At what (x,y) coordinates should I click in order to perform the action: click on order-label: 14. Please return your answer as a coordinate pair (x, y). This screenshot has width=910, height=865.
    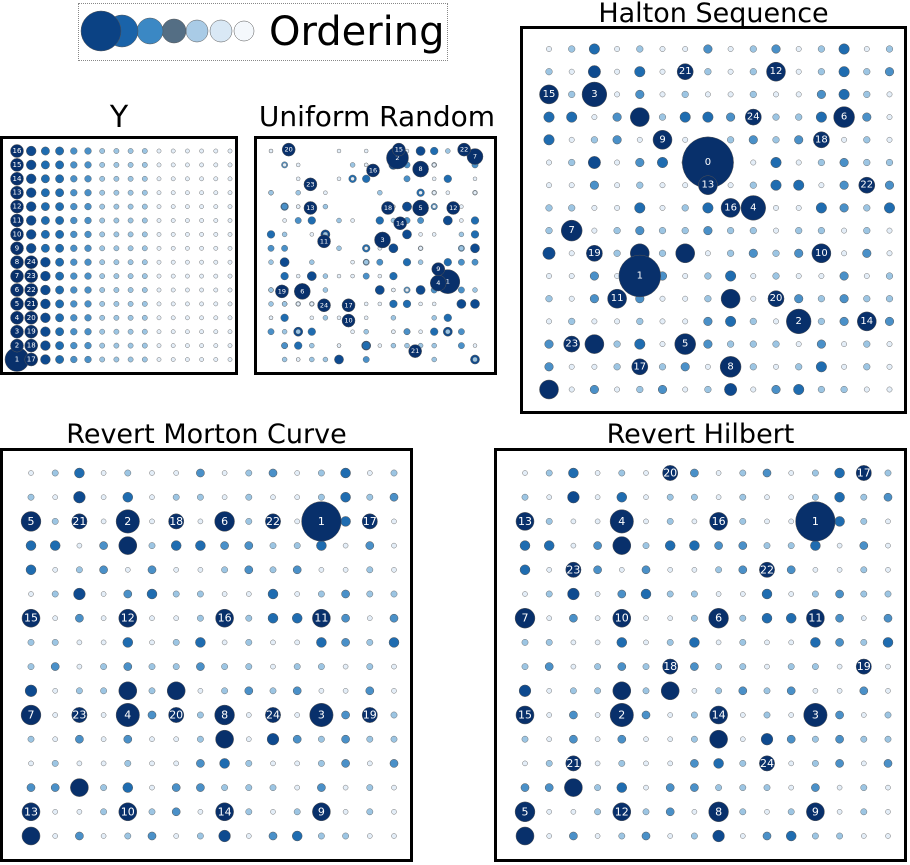
    Looking at the image, I should click on (866, 321).